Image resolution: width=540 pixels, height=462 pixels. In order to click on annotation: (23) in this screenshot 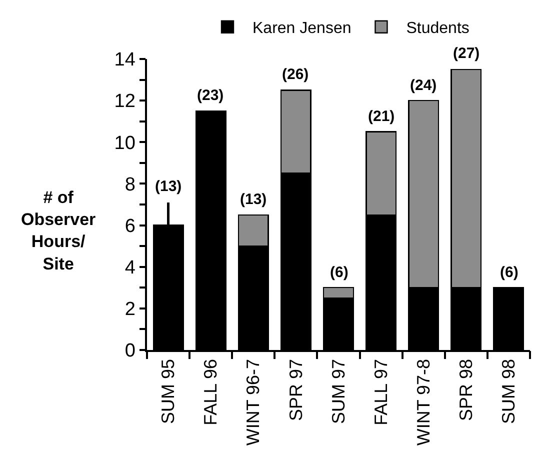, I will do `click(210, 95)`.